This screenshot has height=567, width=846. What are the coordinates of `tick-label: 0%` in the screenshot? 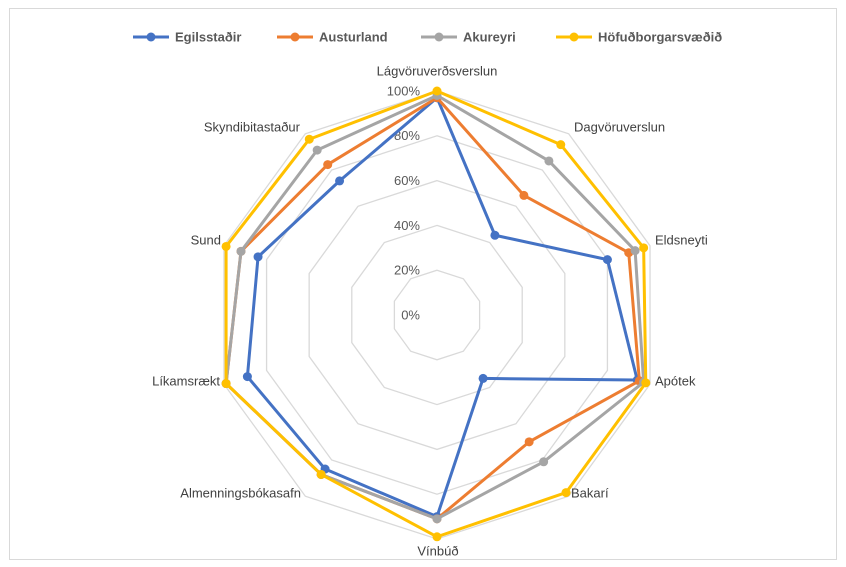 It's located at (410, 314).